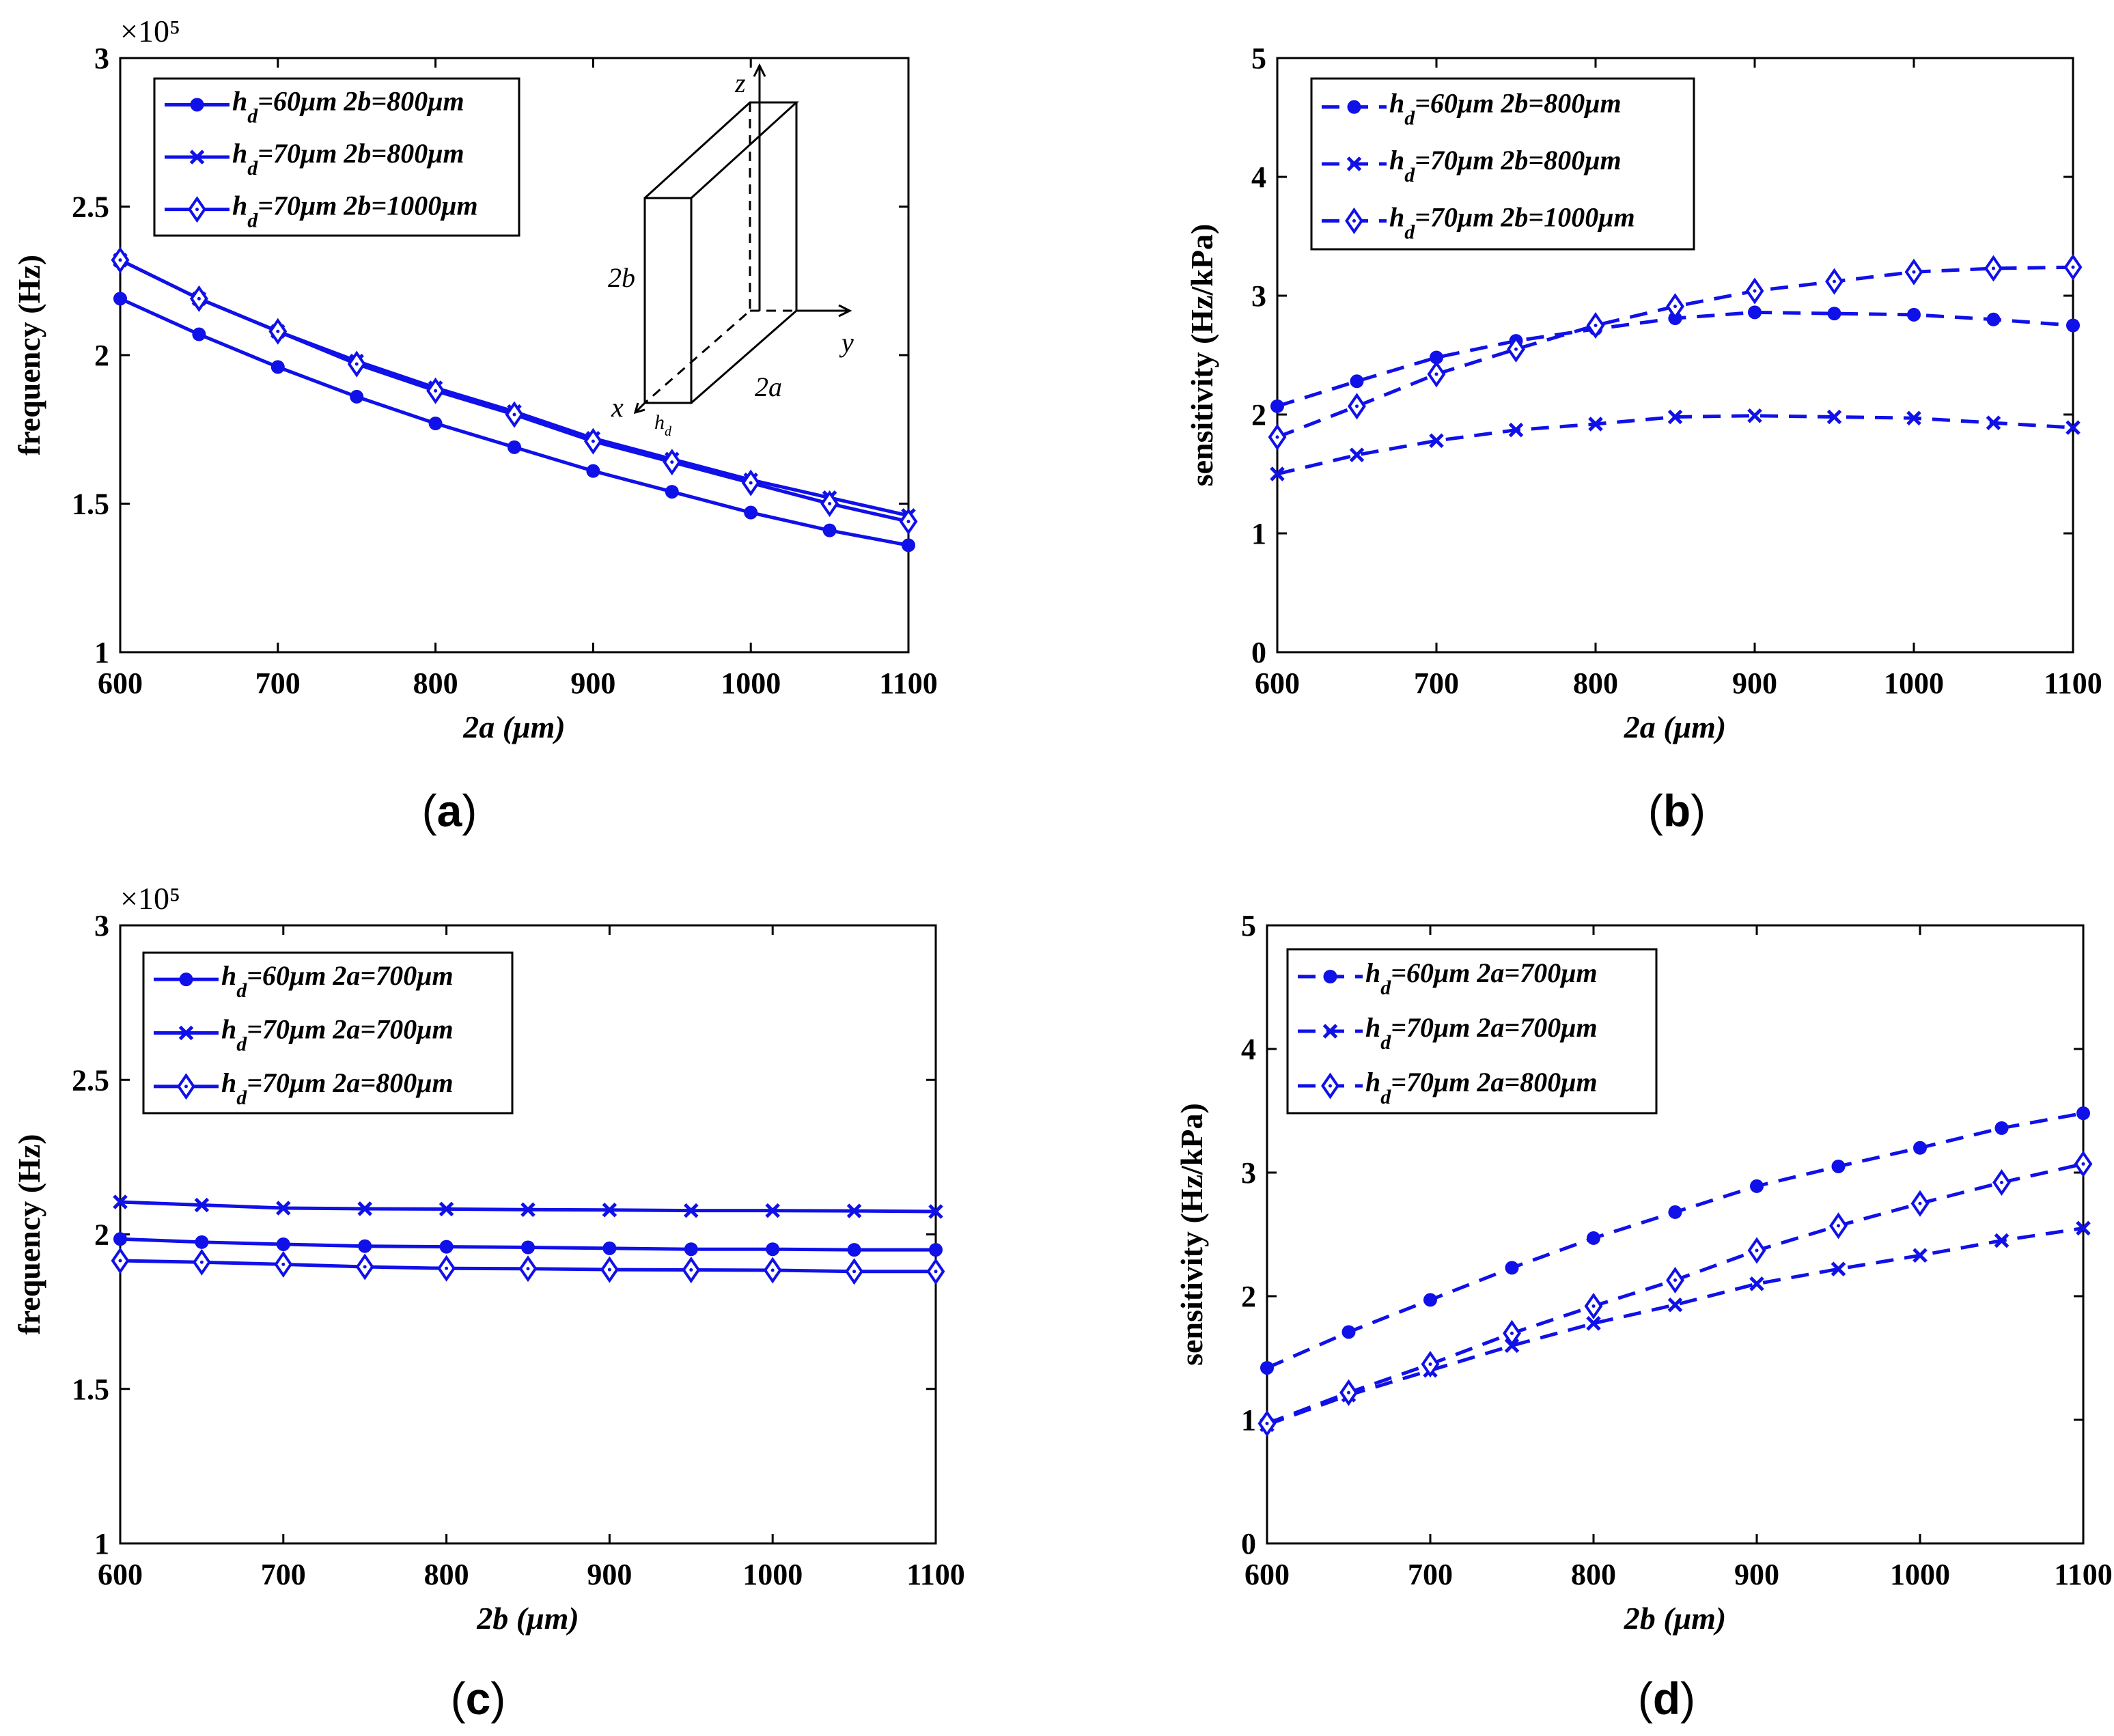 This screenshot has height=1736, width=2114. What do you see at coordinates (1666, 1699) in the screenshot?
I see `panel-label: (d)` at bounding box center [1666, 1699].